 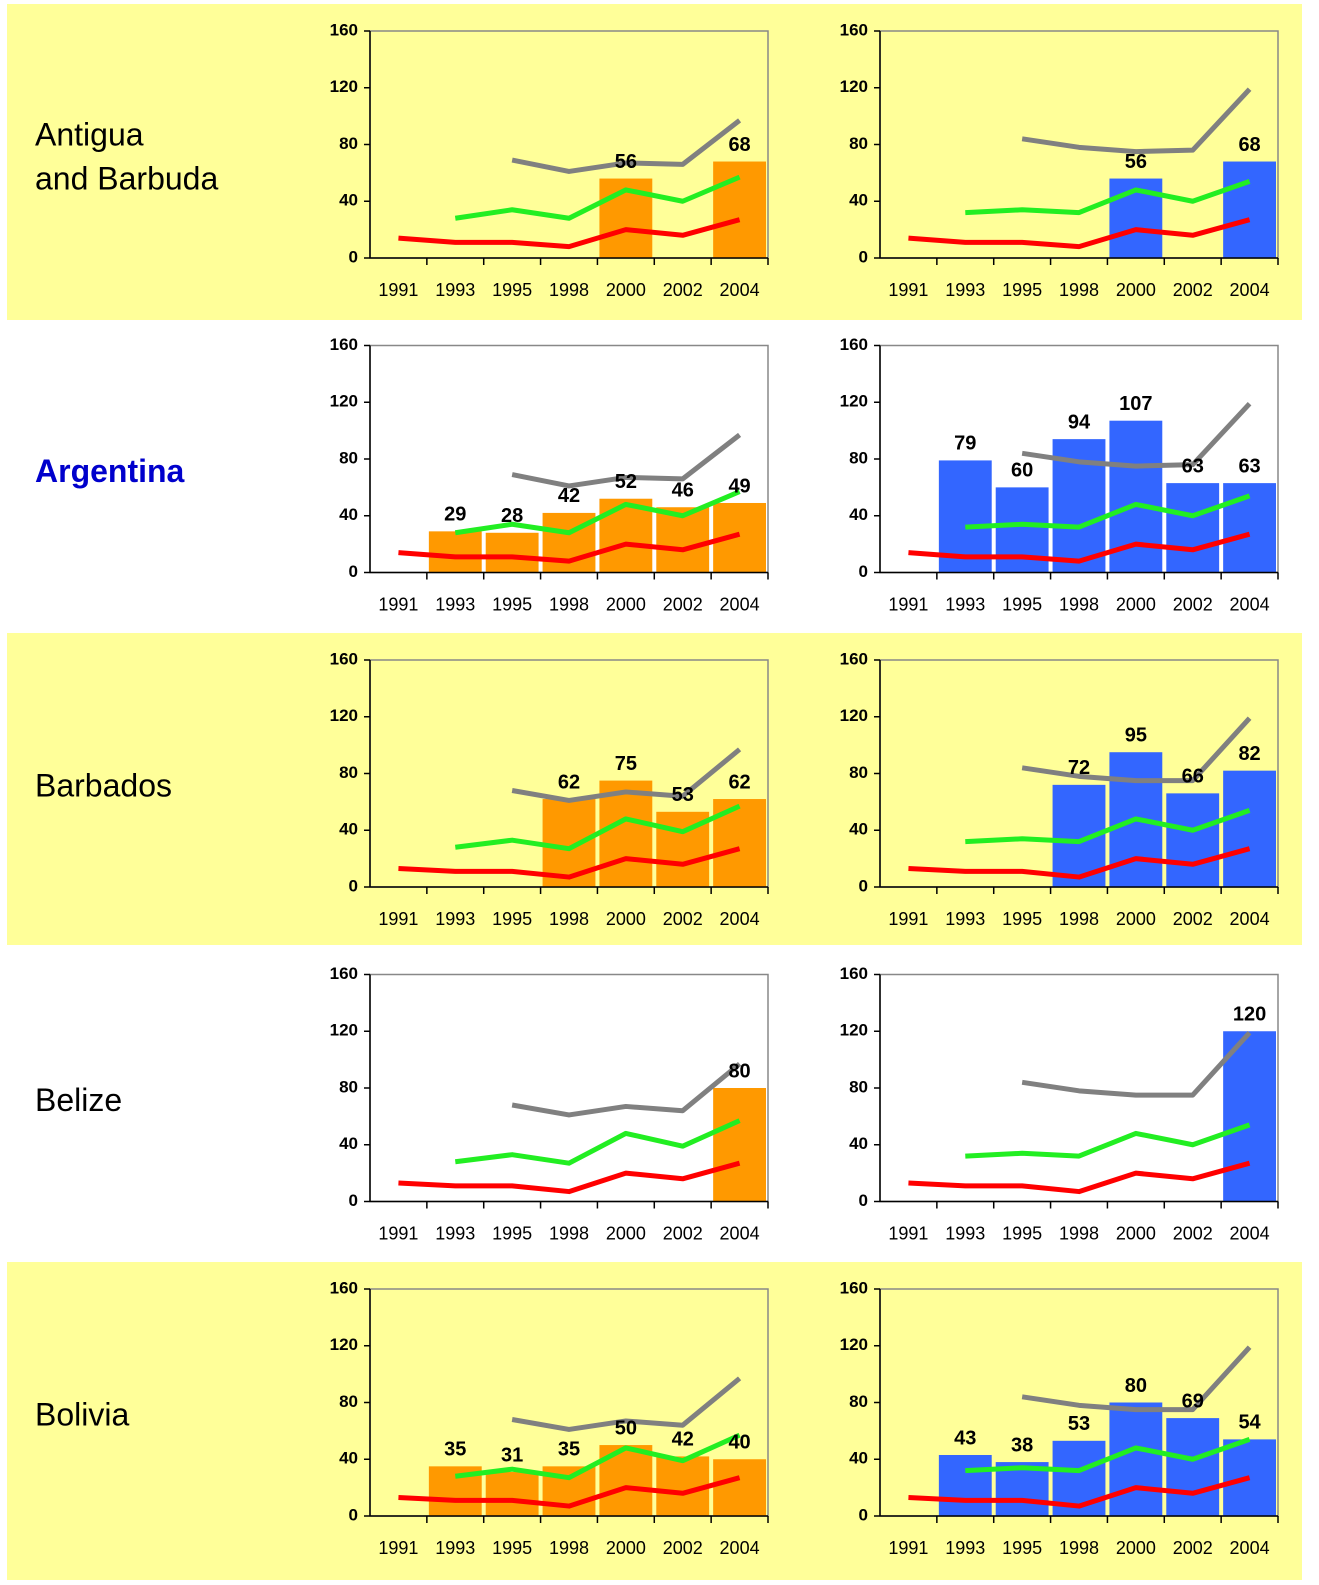 I want to click on country-label: Bolivia, so click(x=82, y=1414).